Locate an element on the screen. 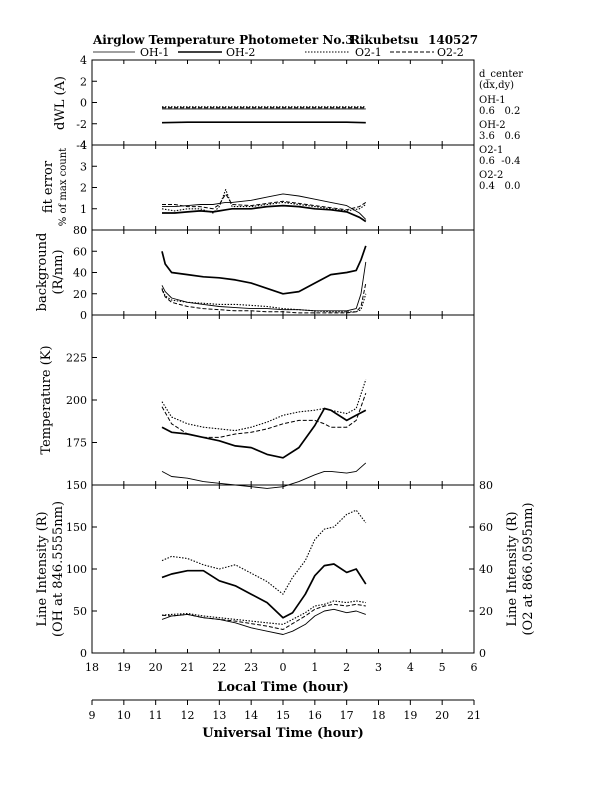 This screenshot has width=612, height=792. panel-dwl-frame is located at coordinates (283, 102).